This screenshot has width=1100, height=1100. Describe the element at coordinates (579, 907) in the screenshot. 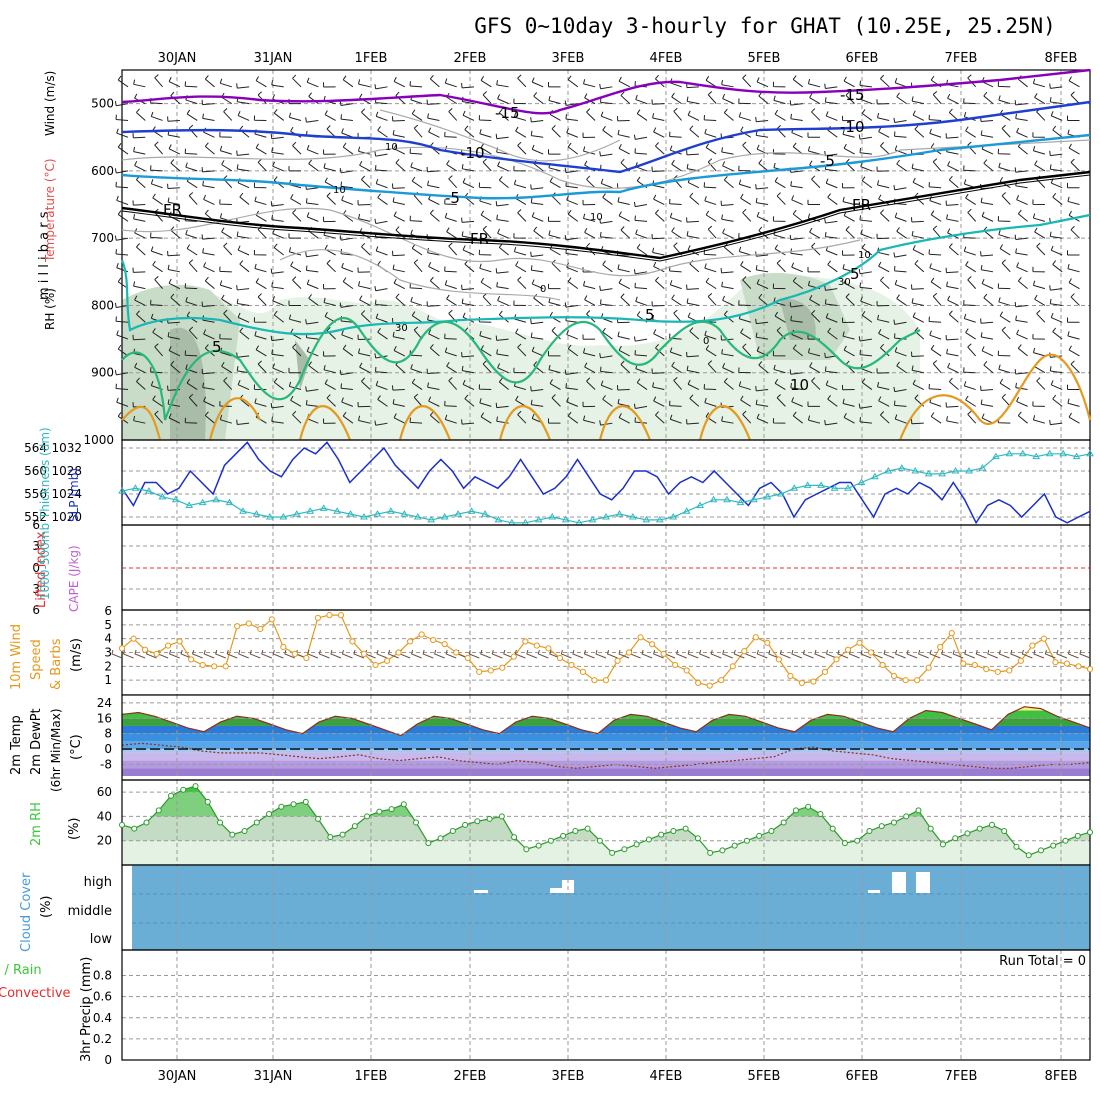

I see `cloud-cover-panel: high middle low` at that location.